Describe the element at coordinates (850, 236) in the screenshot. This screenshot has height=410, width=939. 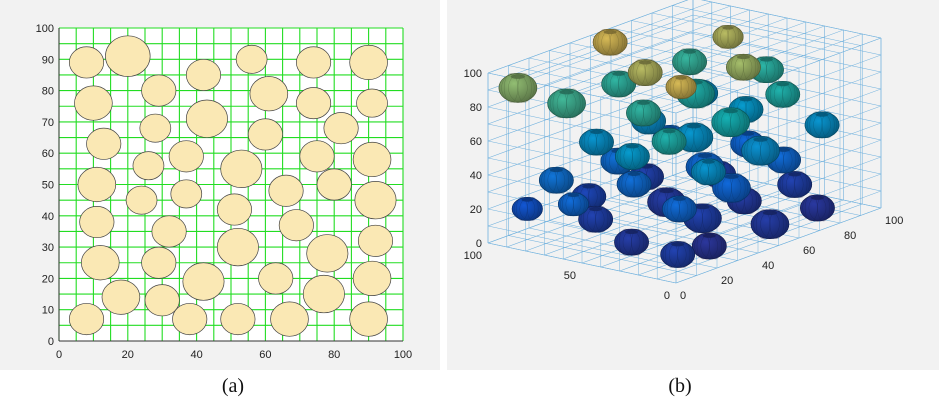
I see `x-tick-label: 80` at that location.